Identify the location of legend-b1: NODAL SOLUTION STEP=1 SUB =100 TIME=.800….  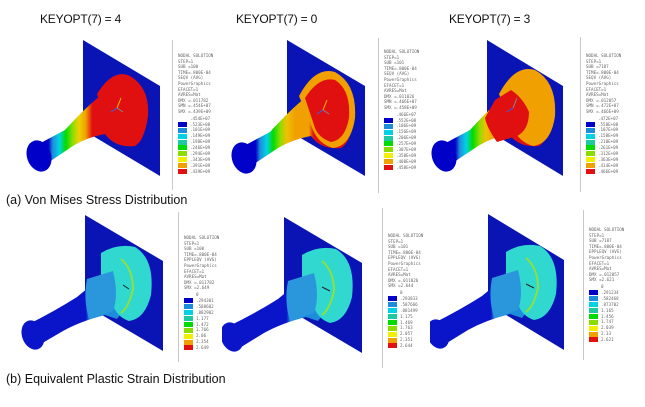
(202, 293).